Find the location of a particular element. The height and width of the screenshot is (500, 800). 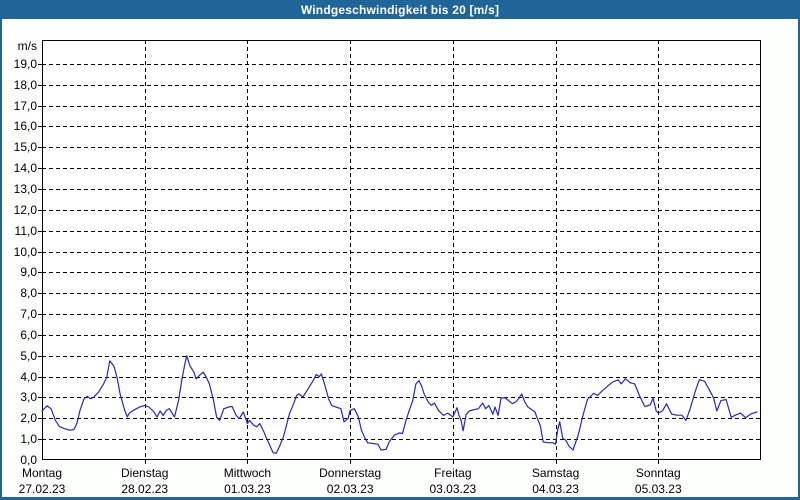

y-tick-label: 3,0 is located at coordinates (28, 397).